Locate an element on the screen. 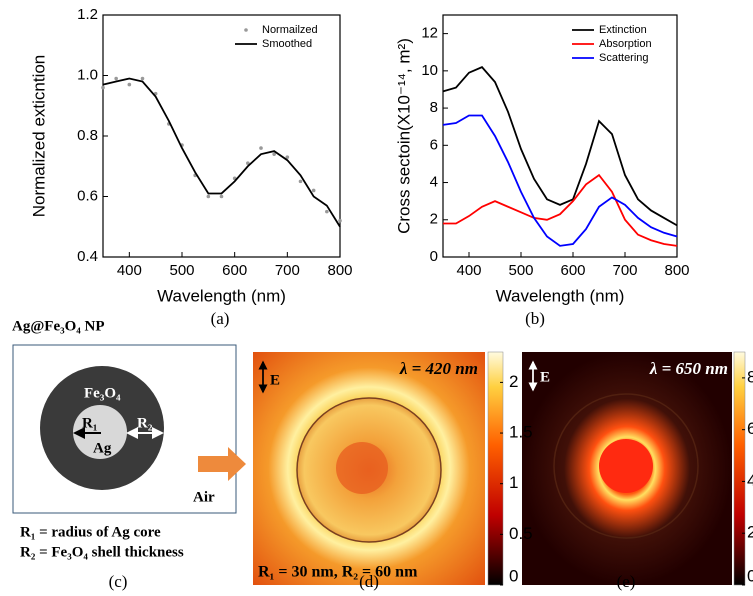 The height and width of the screenshot is (596, 753). y-tick-label: 0.6 is located at coordinates (87, 195).